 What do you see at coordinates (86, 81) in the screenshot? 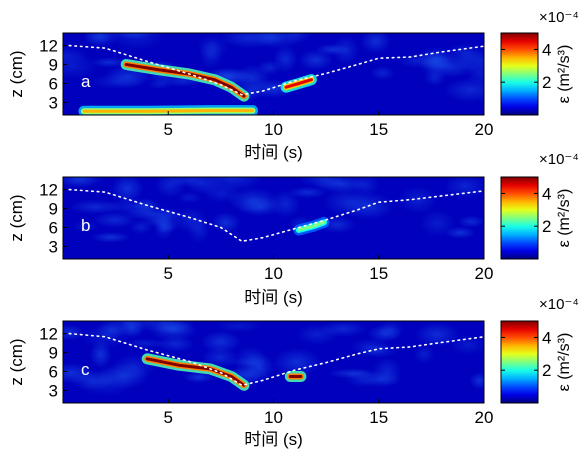
I see `panel-label: a` at bounding box center [86, 81].